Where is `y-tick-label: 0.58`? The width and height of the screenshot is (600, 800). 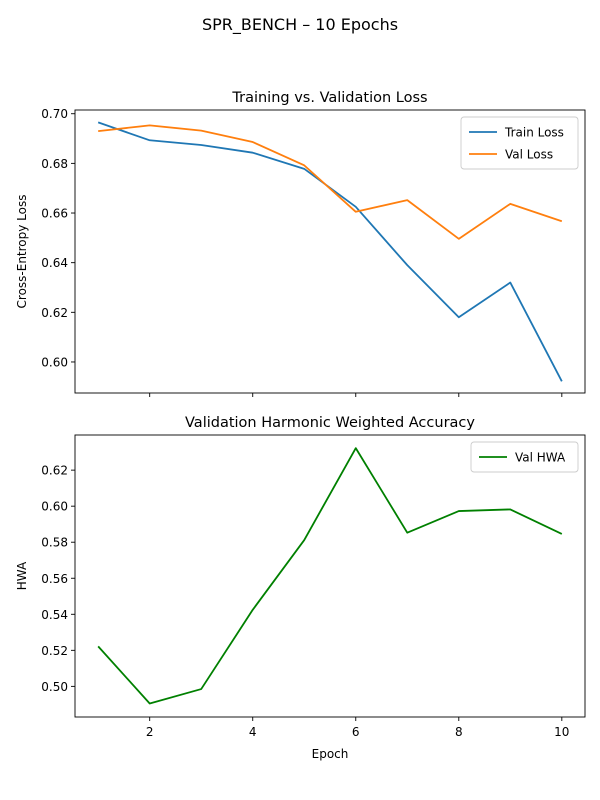
y-tick-label: 0.58 is located at coordinates (54, 543).